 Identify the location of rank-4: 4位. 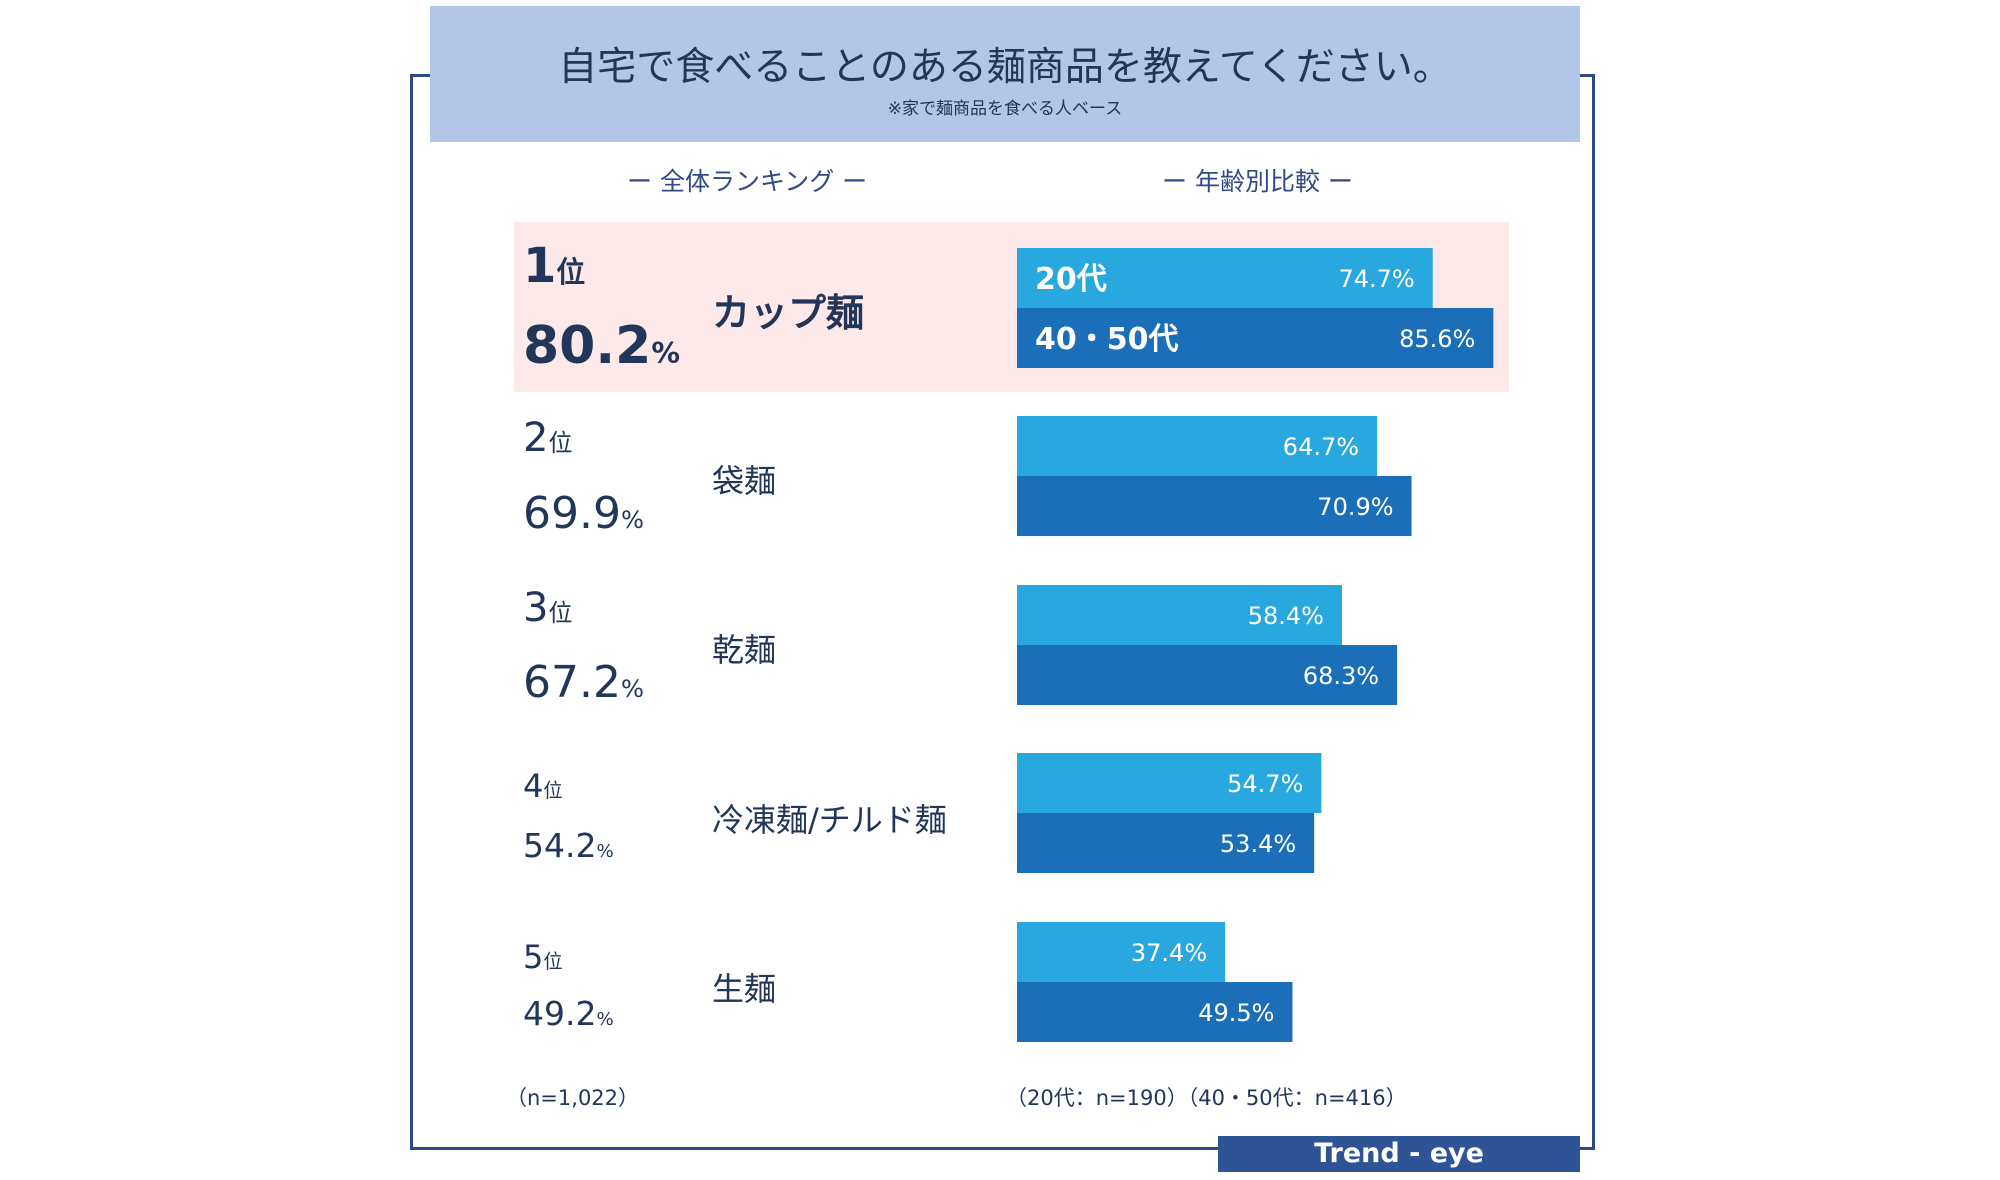
(543, 786).